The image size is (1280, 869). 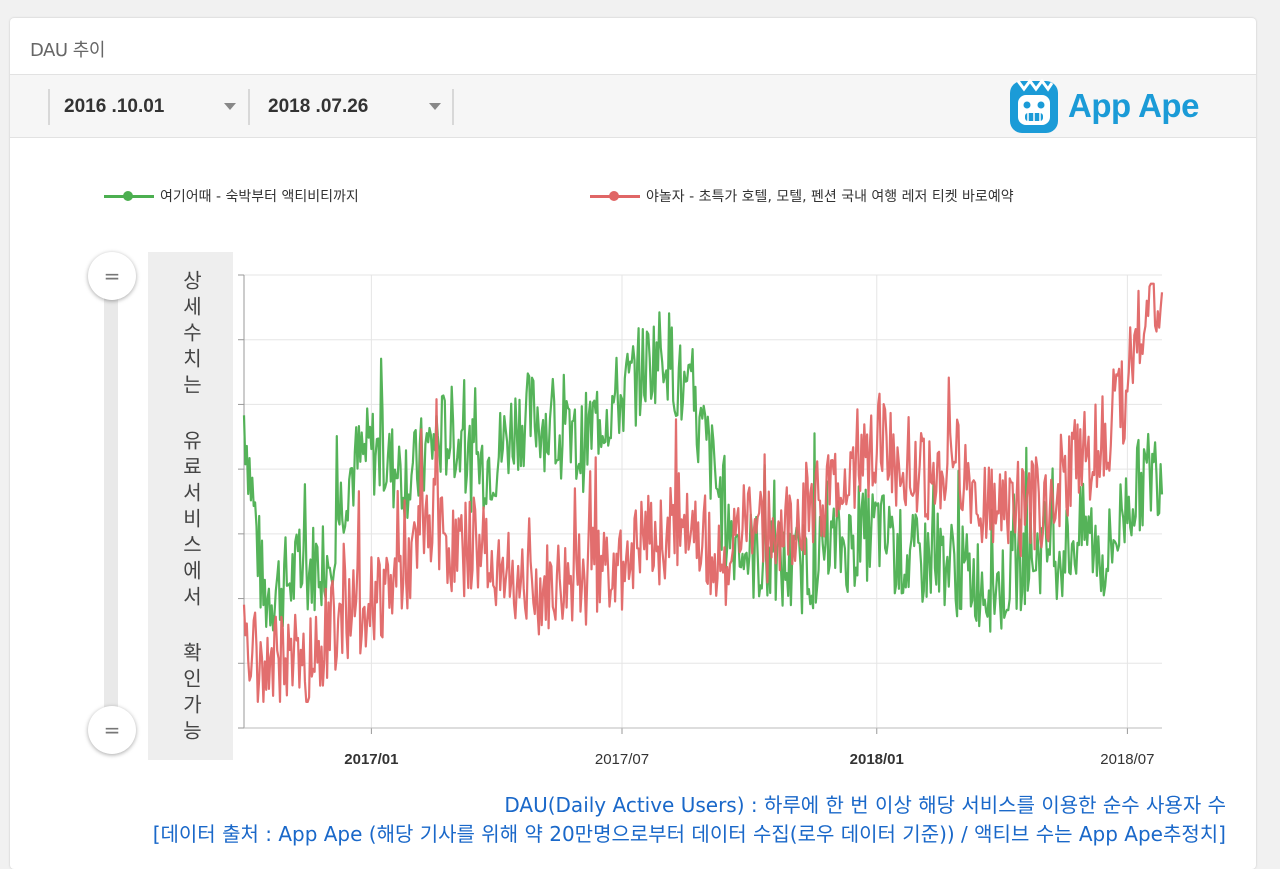 What do you see at coordinates (318, 106) in the screenshot?
I see `end-date-select: 2018 .07.26` at bounding box center [318, 106].